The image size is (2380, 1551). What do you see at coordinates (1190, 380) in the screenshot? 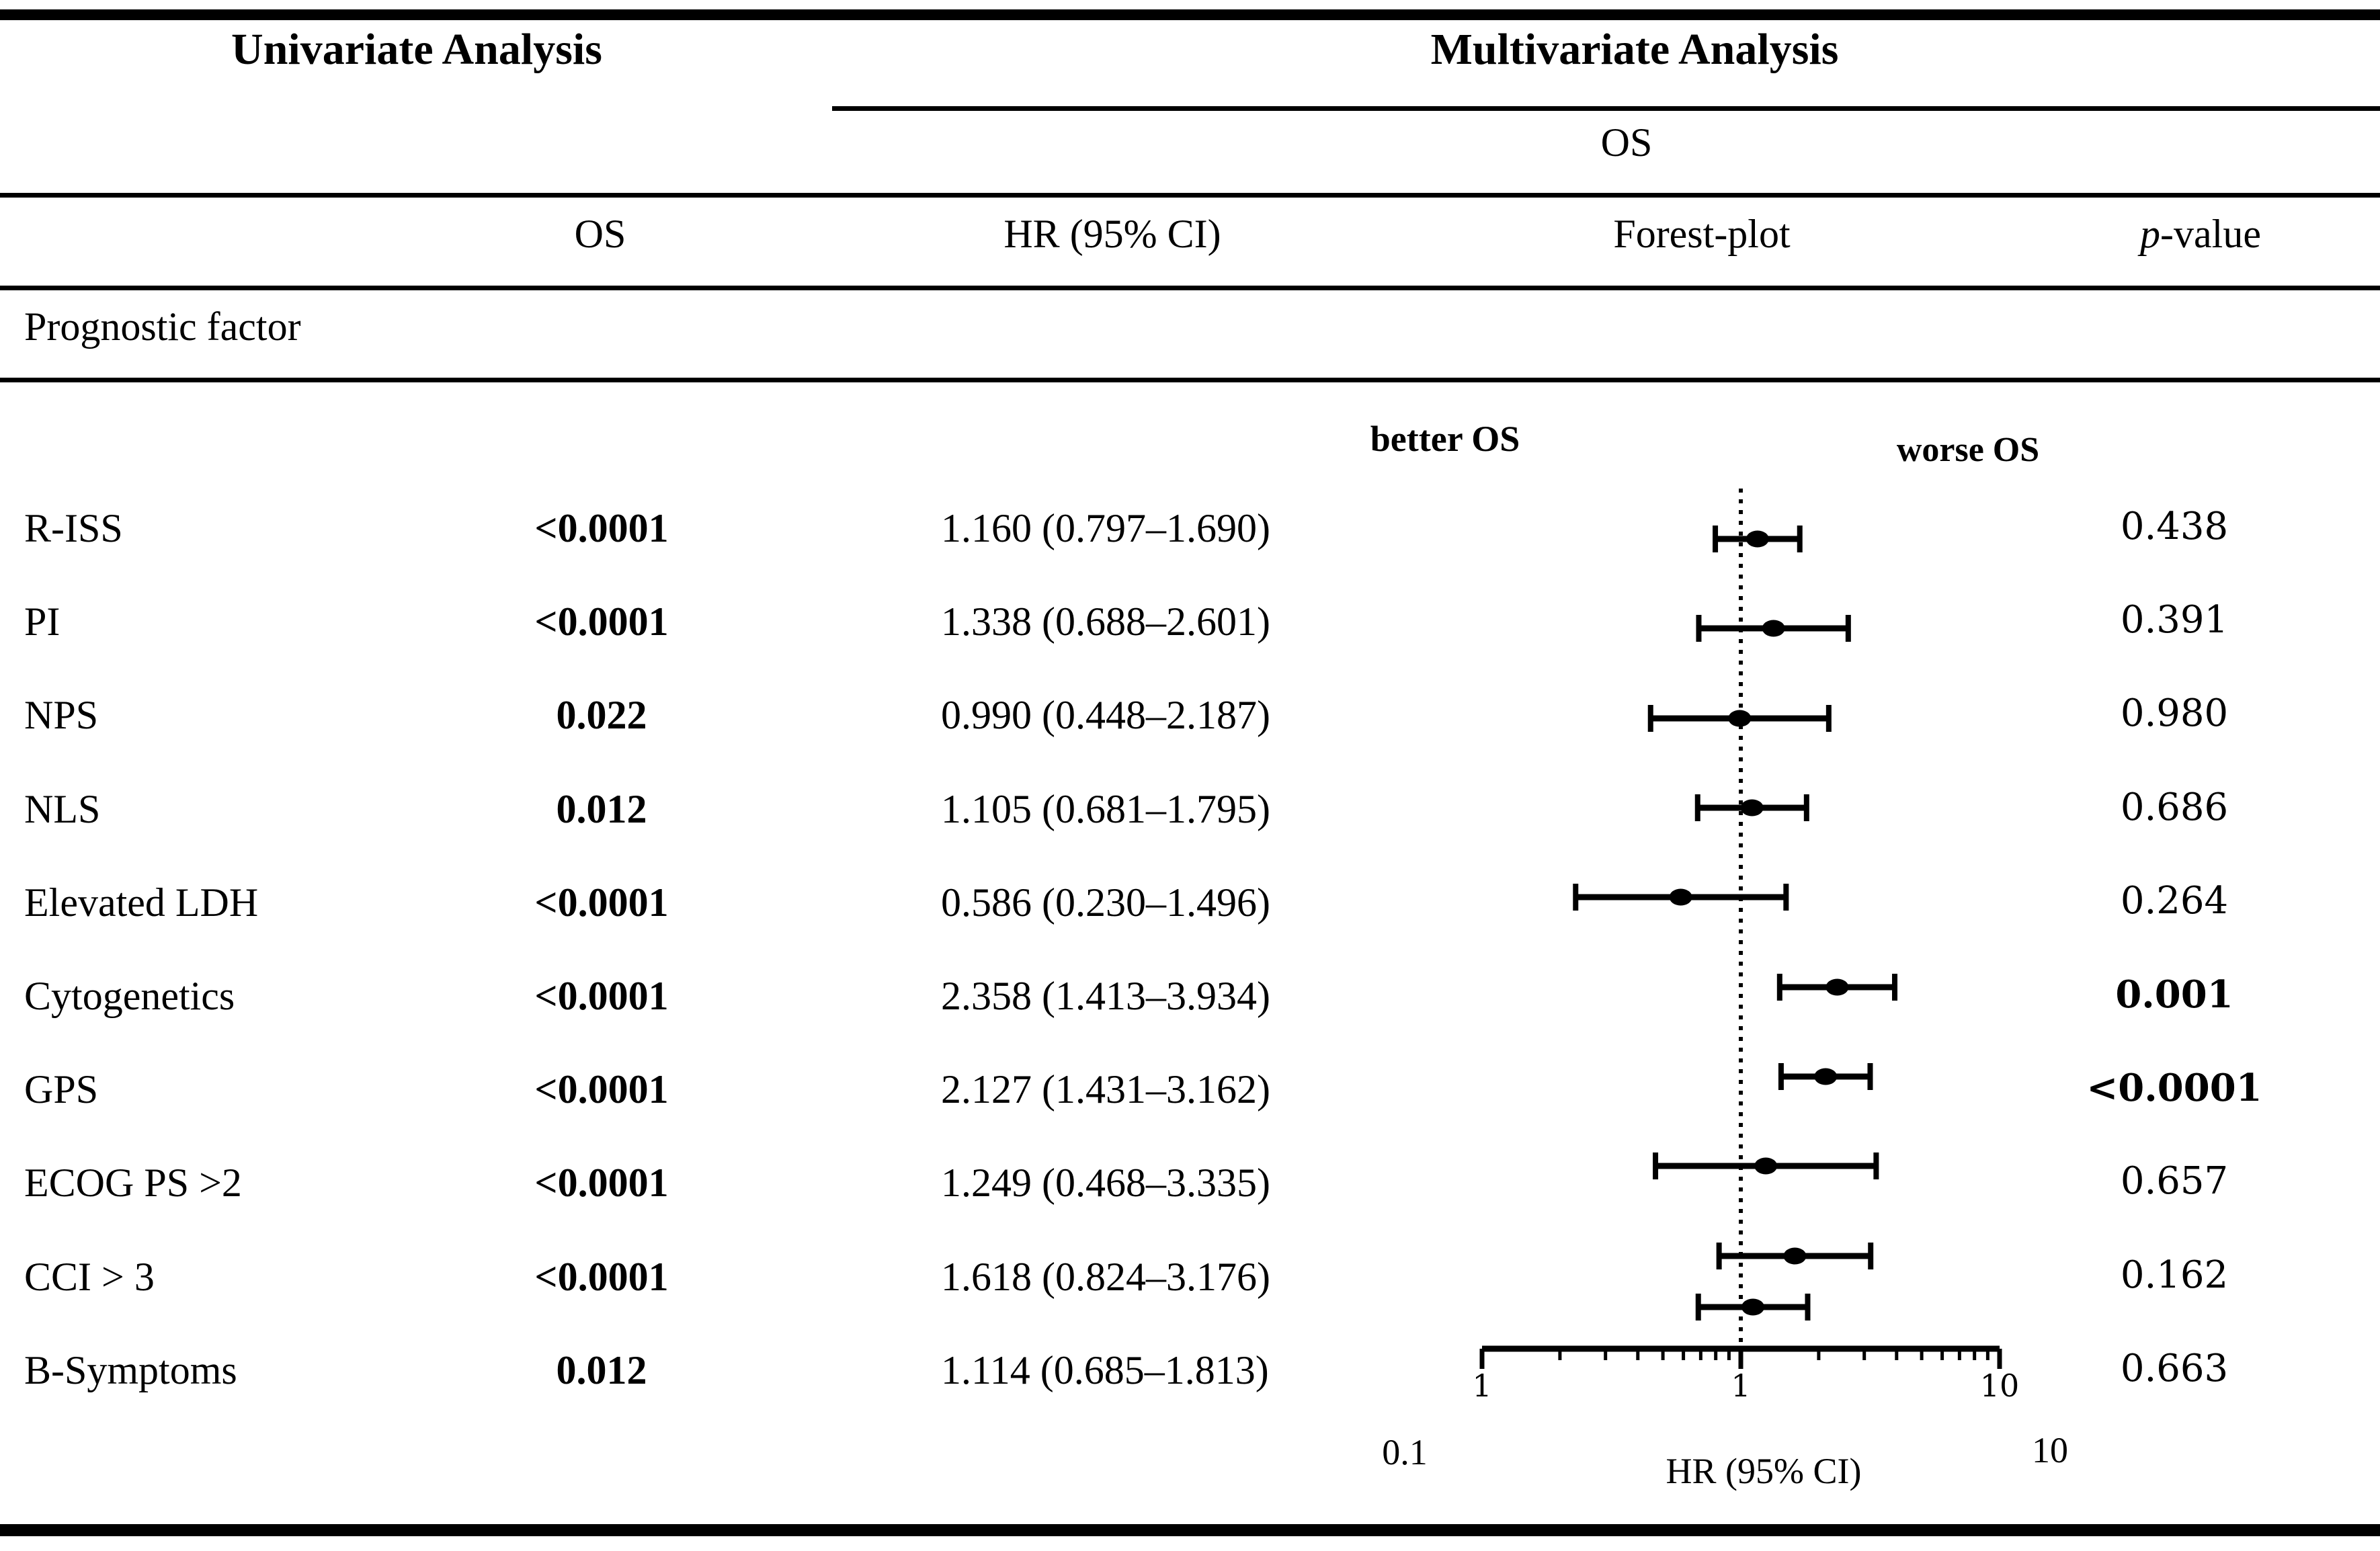
I see `section-rule` at bounding box center [1190, 380].